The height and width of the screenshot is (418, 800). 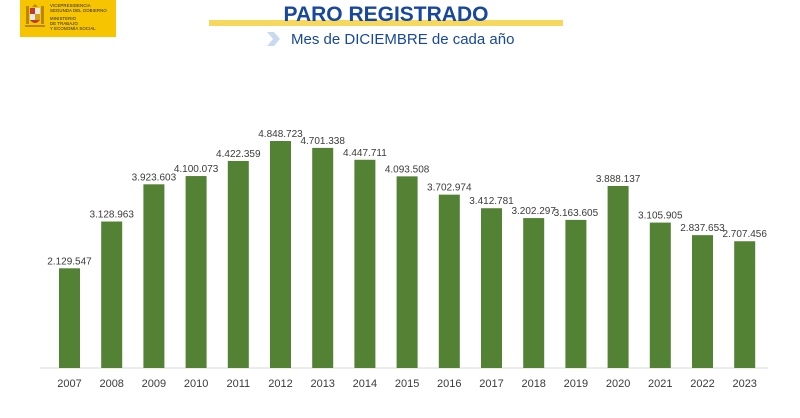 I want to click on value-label: 4.422.359, so click(x=238, y=154).